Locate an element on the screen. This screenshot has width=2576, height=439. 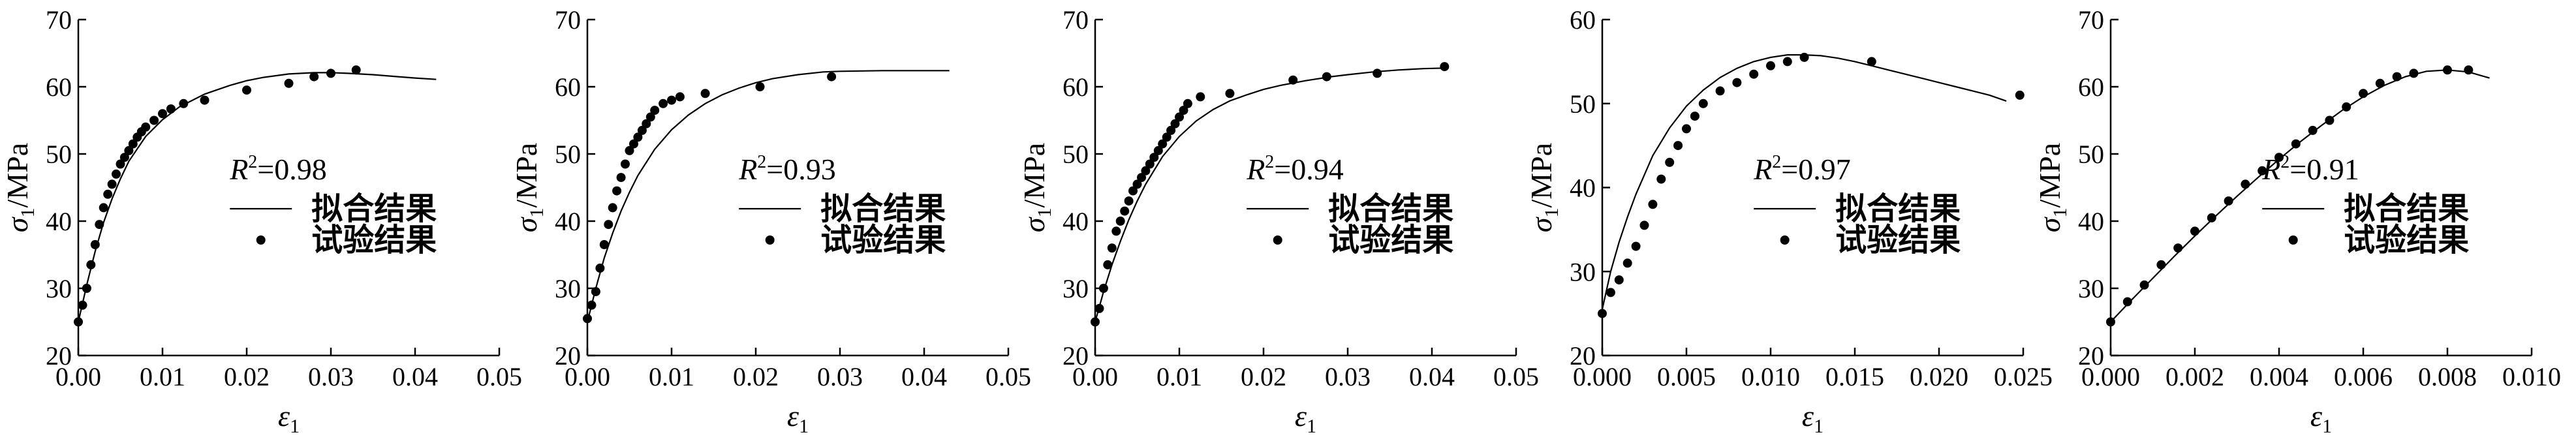
legend-test-swatch is located at coordinates (2293, 240).